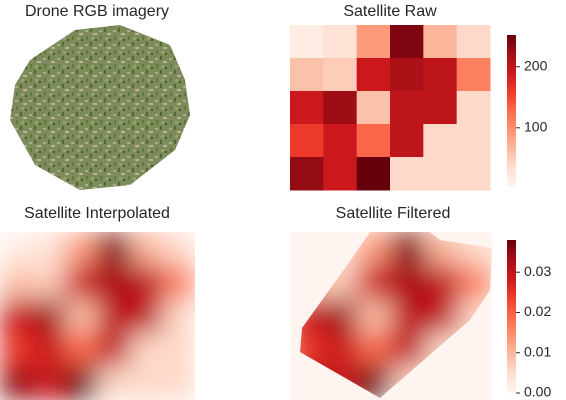 The height and width of the screenshot is (400, 566). I want to click on panel-title: Satellite Interpolated, so click(97, 213).